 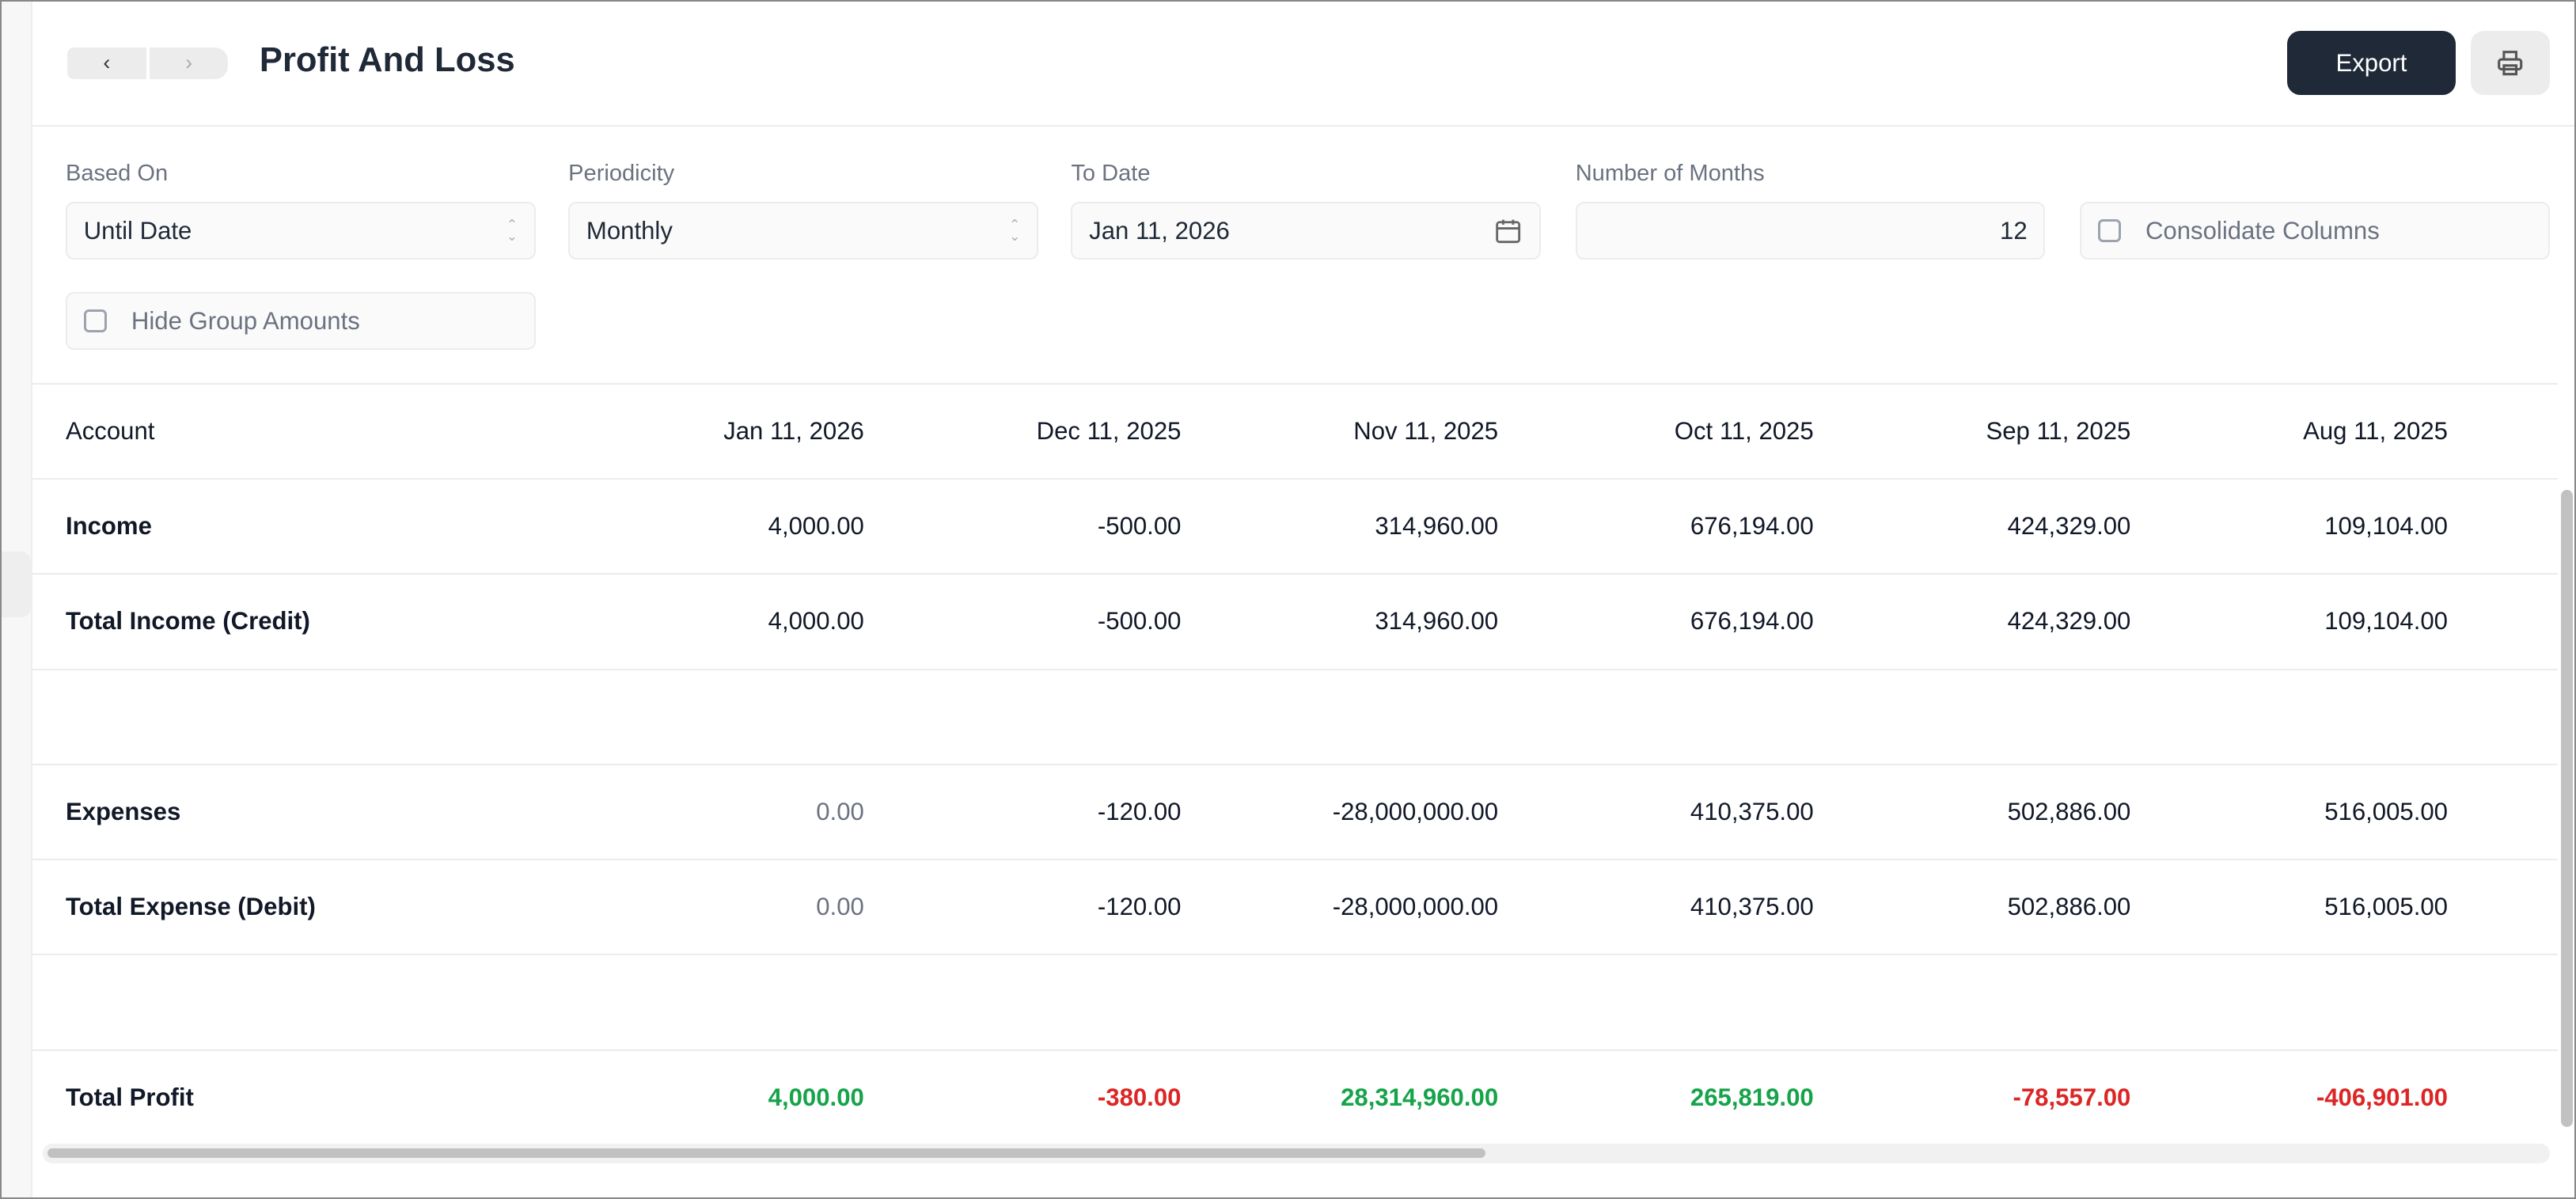 What do you see at coordinates (2072, 1097) in the screenshot?
I see `value-cell: -78,557.00` at bounding box center [2072, 1097].